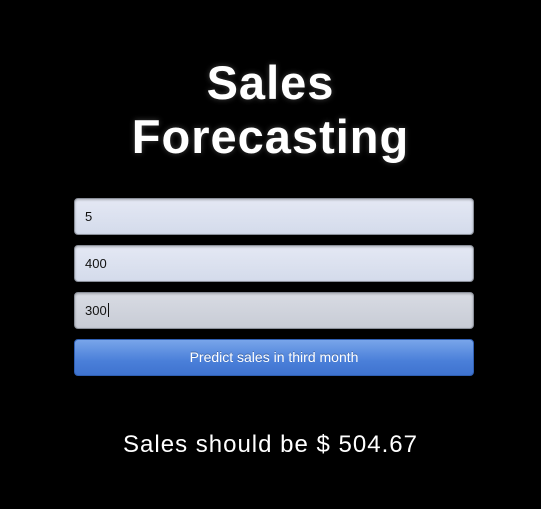 The width and height of the screenshot is (541, 509). I want to click on month-2-input-value: 400, so click(96, 263).